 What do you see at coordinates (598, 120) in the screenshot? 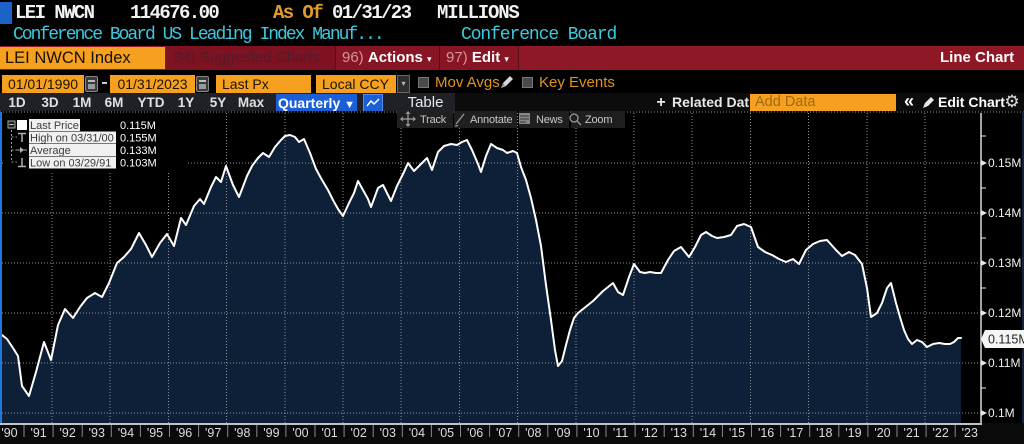
I see `svg-text: Zoom` at bounding box center [598, 120].